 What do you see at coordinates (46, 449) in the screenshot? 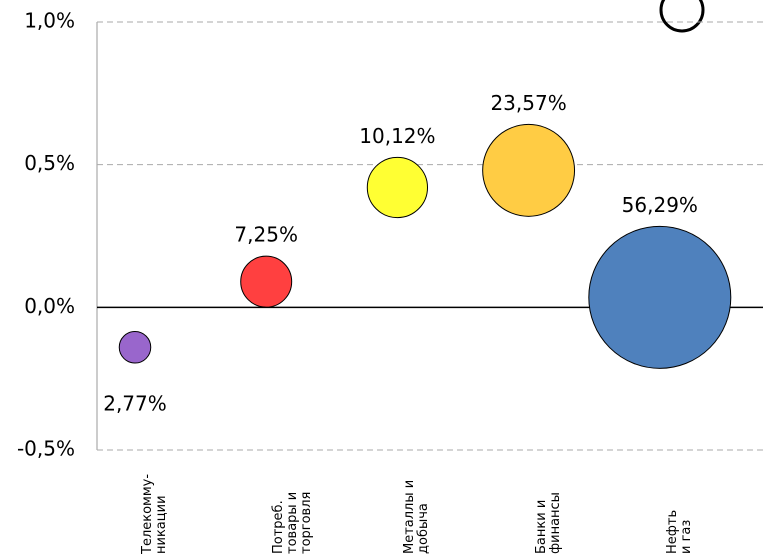
I see `y-tick-label: -0,5%` at bounding box center [46, 449].